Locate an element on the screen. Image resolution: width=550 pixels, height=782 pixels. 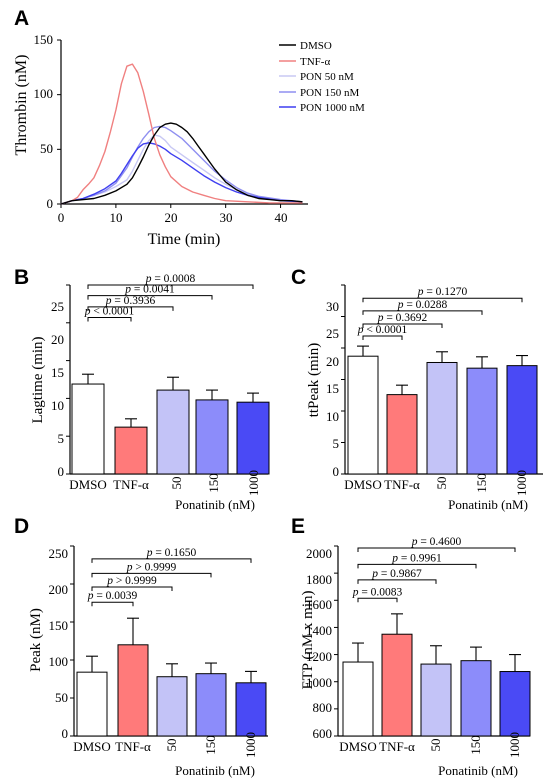
panel-a-xtick: 20 is located at coordinates (171, 217).